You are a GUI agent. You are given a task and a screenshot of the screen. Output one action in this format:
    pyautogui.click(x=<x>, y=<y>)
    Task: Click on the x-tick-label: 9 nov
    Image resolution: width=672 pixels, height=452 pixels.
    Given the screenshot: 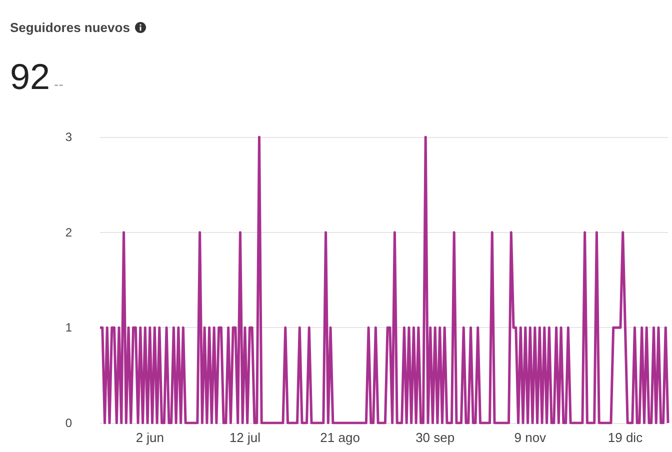 What is the action you would take?
    pyautogui.click(x=530, y=437)
    